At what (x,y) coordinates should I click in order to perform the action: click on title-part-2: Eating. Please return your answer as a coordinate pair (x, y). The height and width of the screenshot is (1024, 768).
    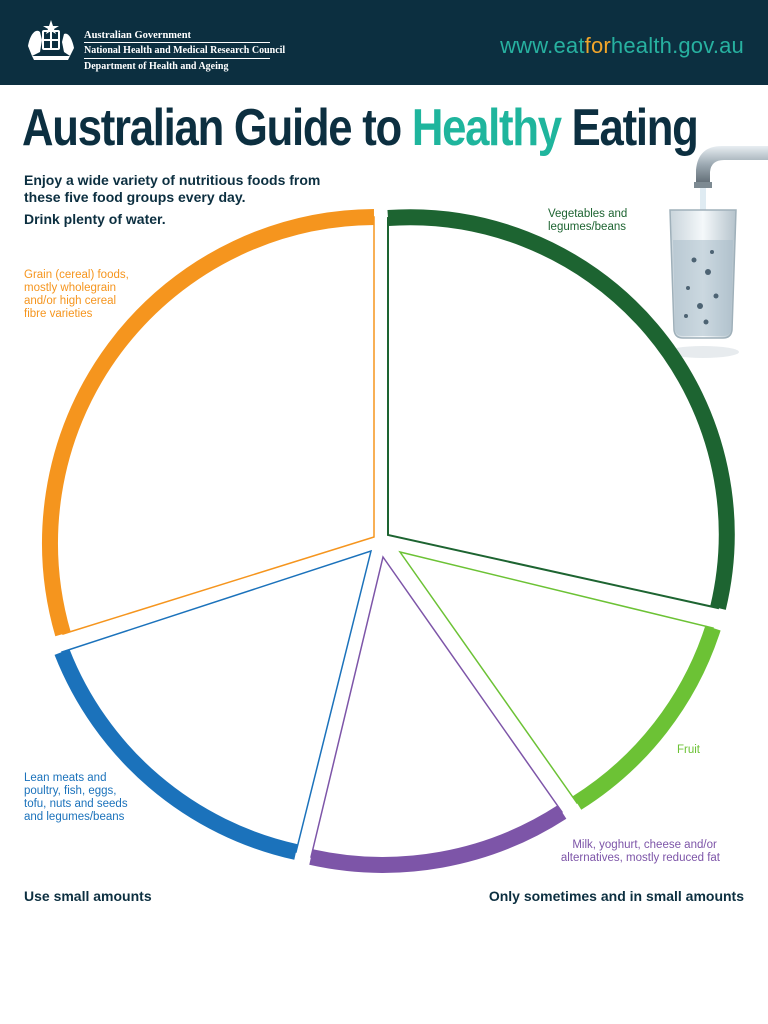
    Looking at the image, I should click on (629, 128).